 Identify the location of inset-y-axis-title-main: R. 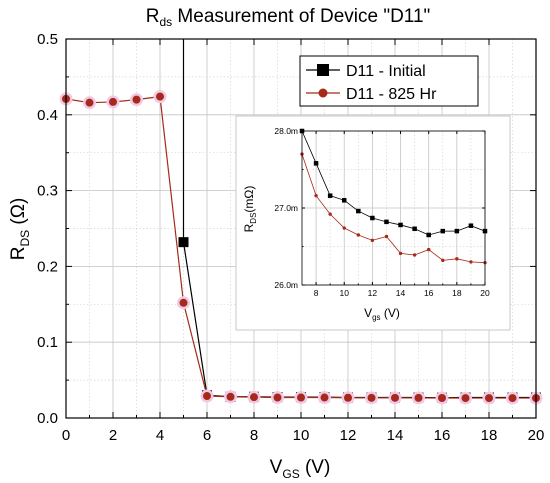
(249, 227).